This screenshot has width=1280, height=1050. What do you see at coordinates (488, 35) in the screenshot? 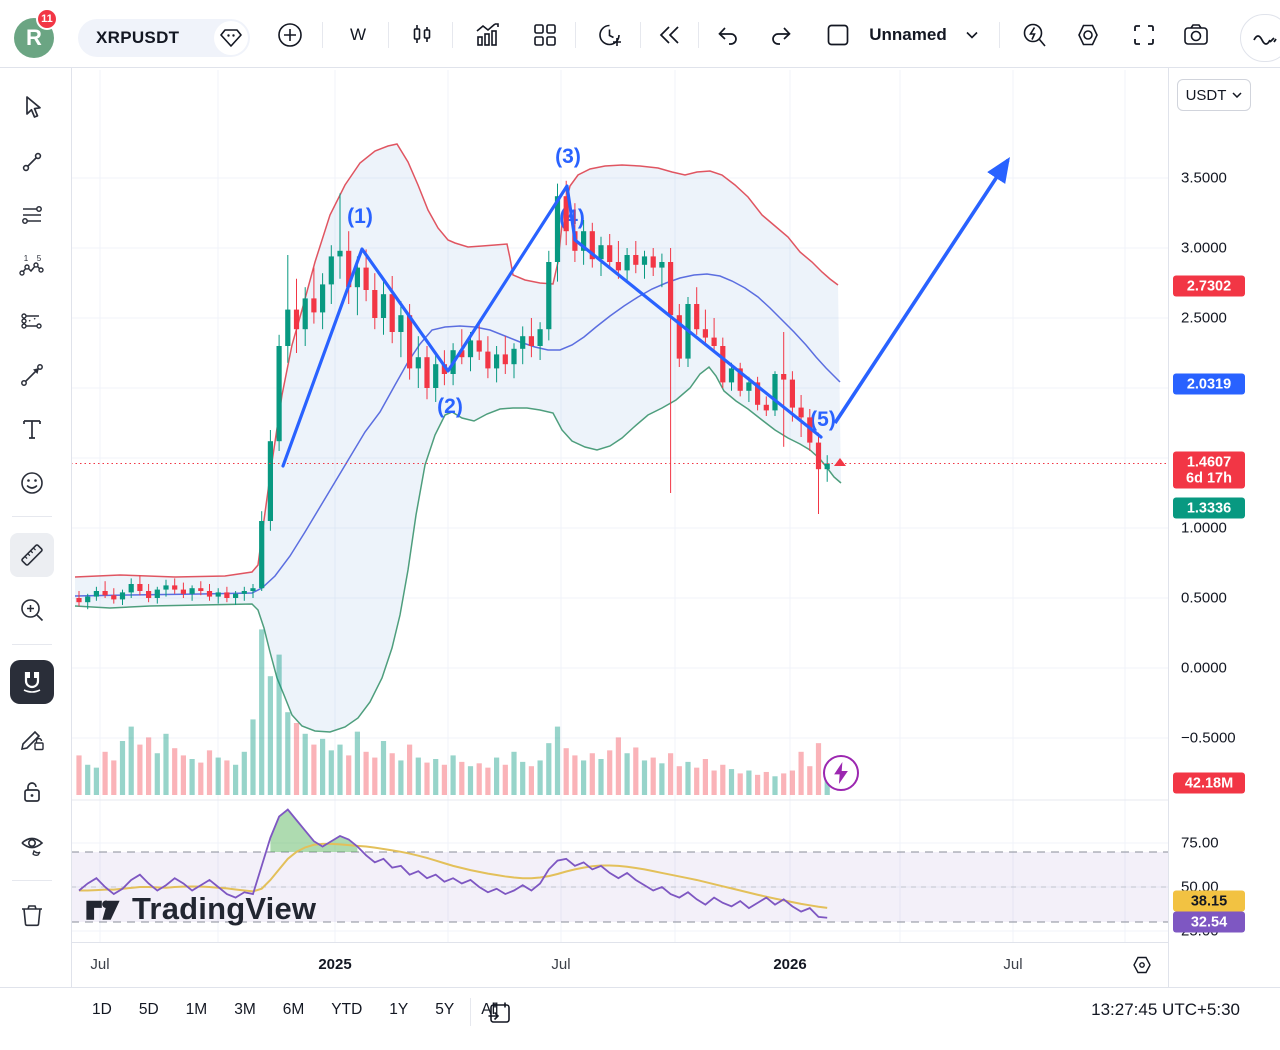
I see `indicators-icon` at bounding box center [488, 35].